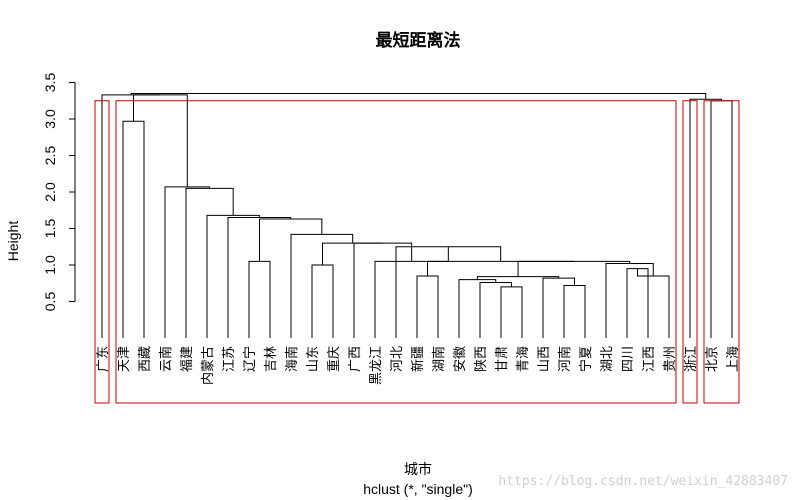 The width and height of the screenshot is (800, 500). I want to click on leaf-label: 山西, so click(544, 359).